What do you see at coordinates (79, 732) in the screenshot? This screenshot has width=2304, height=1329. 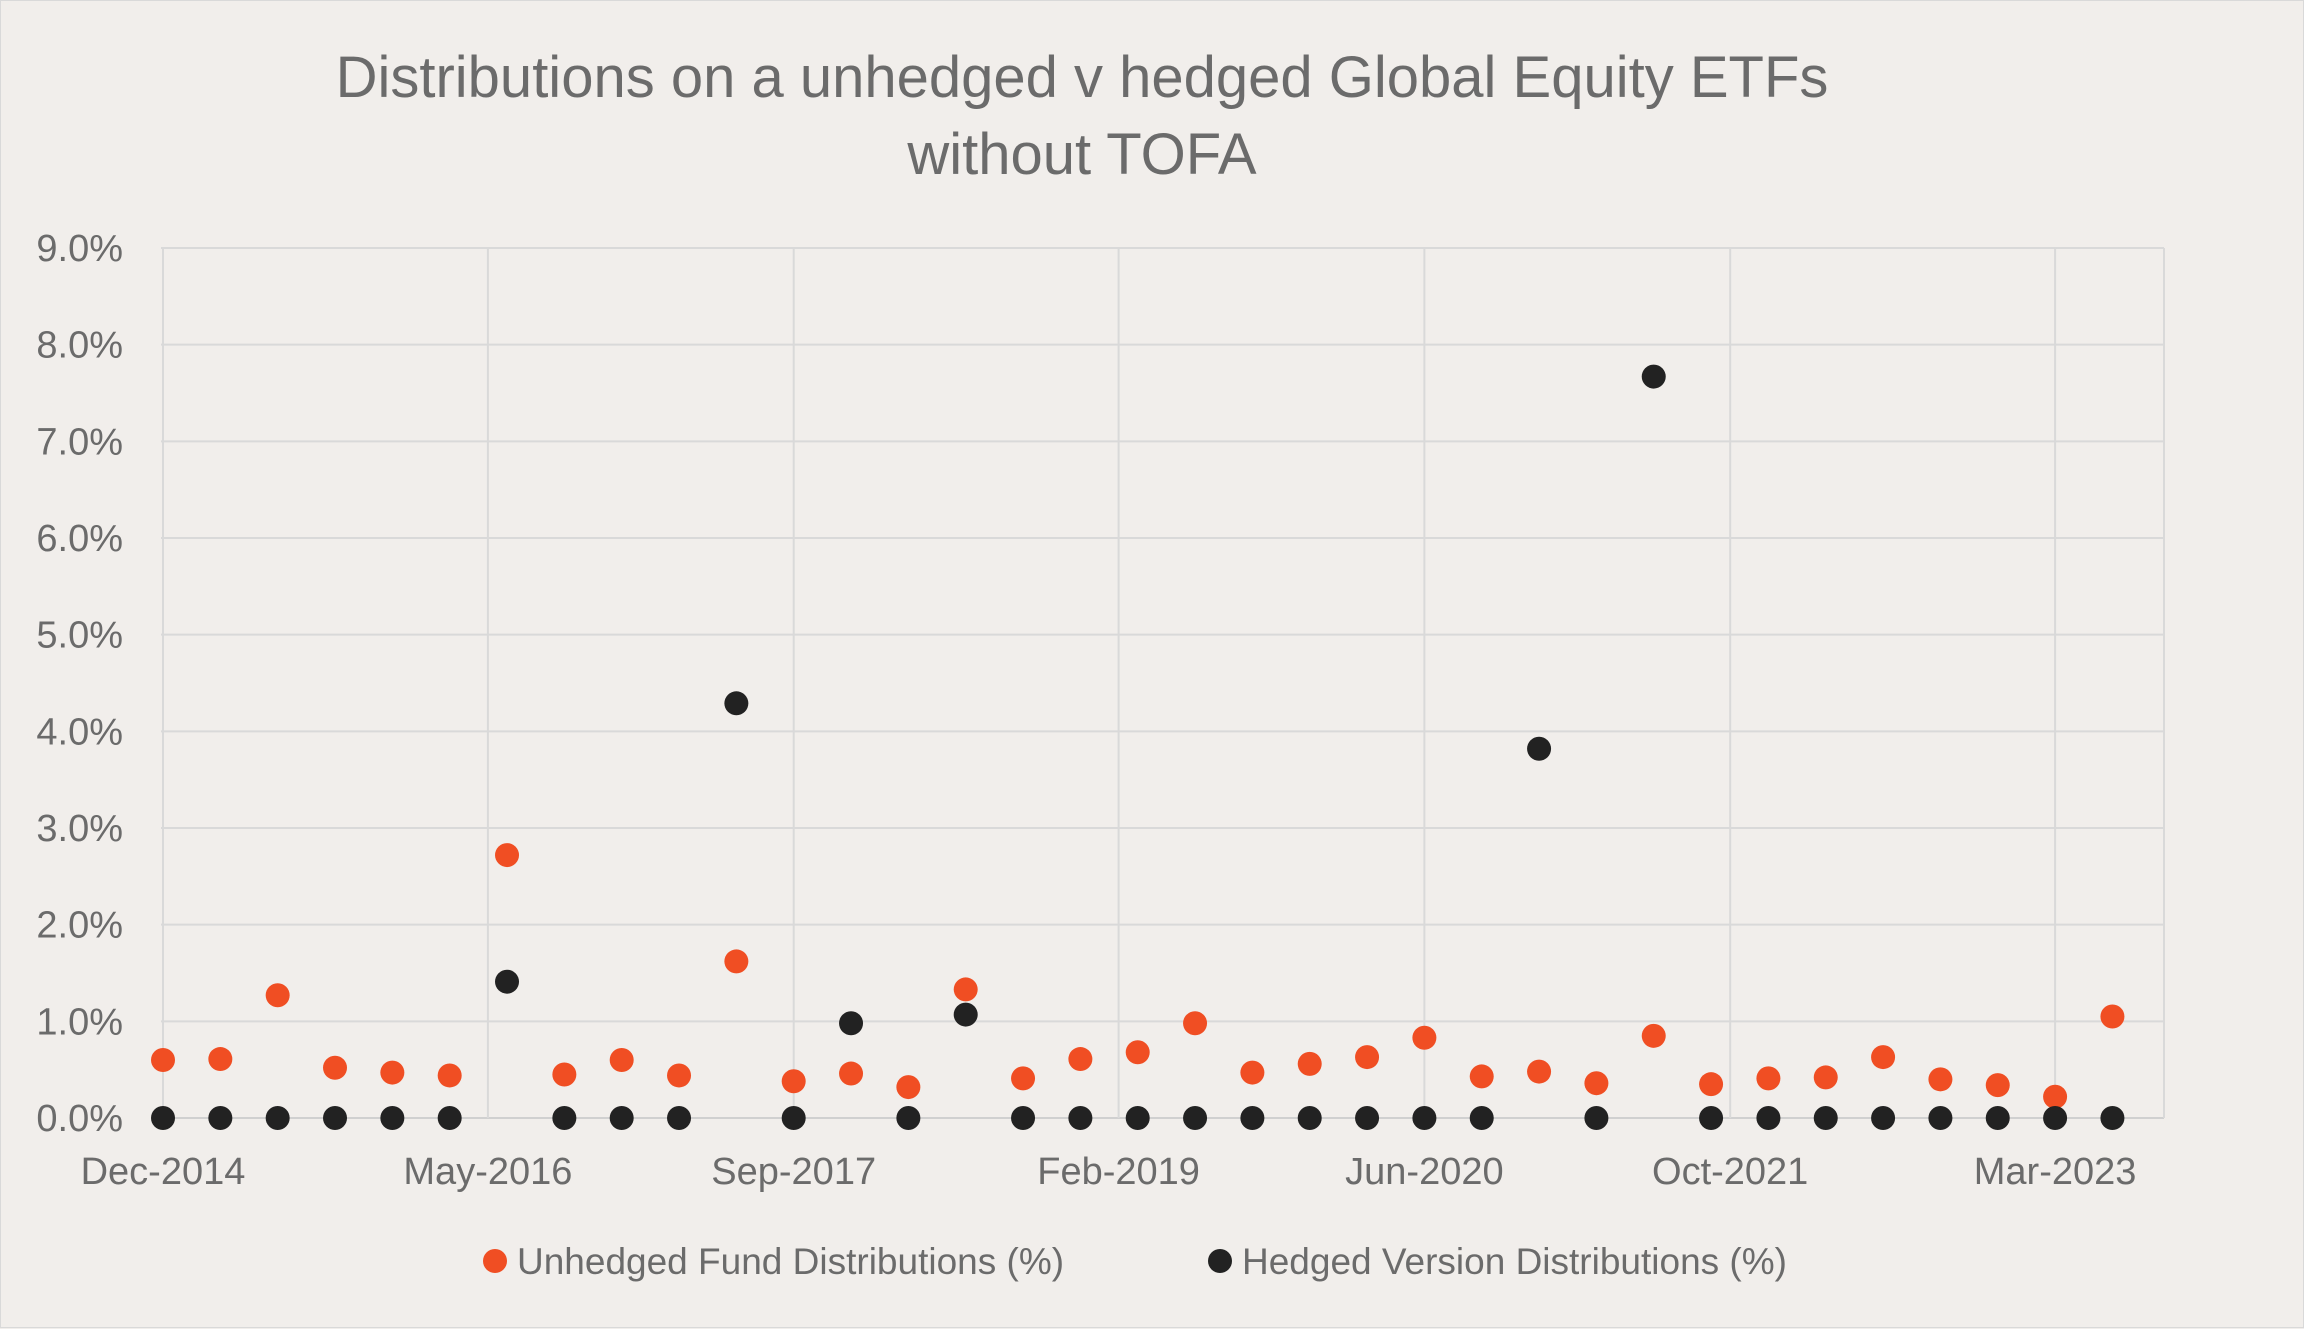 I see `y-tick-label: 4.0%` at bounding box center [79, 732].